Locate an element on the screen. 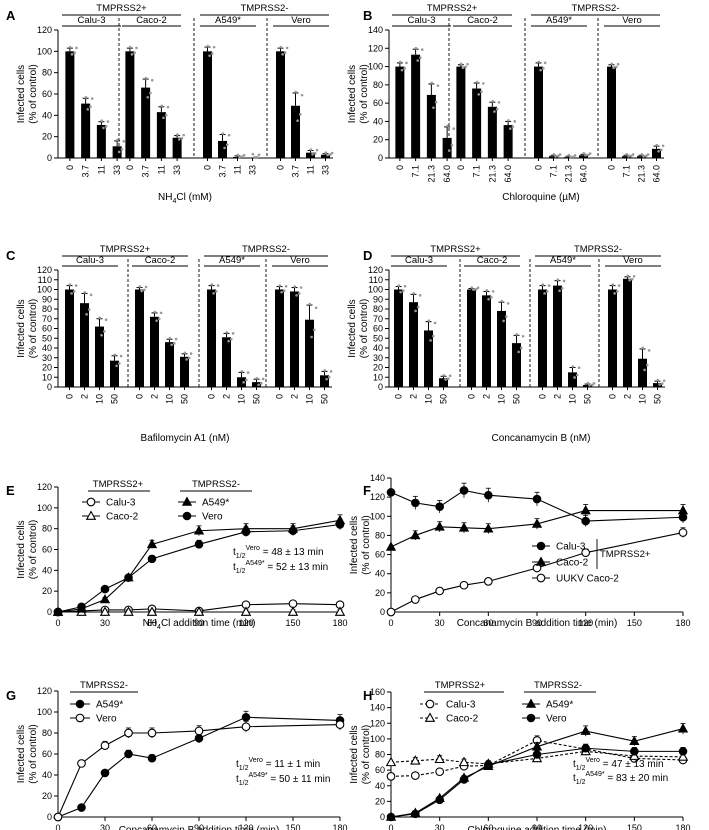 This screenshot has height=830, width=709. x-label-main: NH is located at coordinates (150, 623).